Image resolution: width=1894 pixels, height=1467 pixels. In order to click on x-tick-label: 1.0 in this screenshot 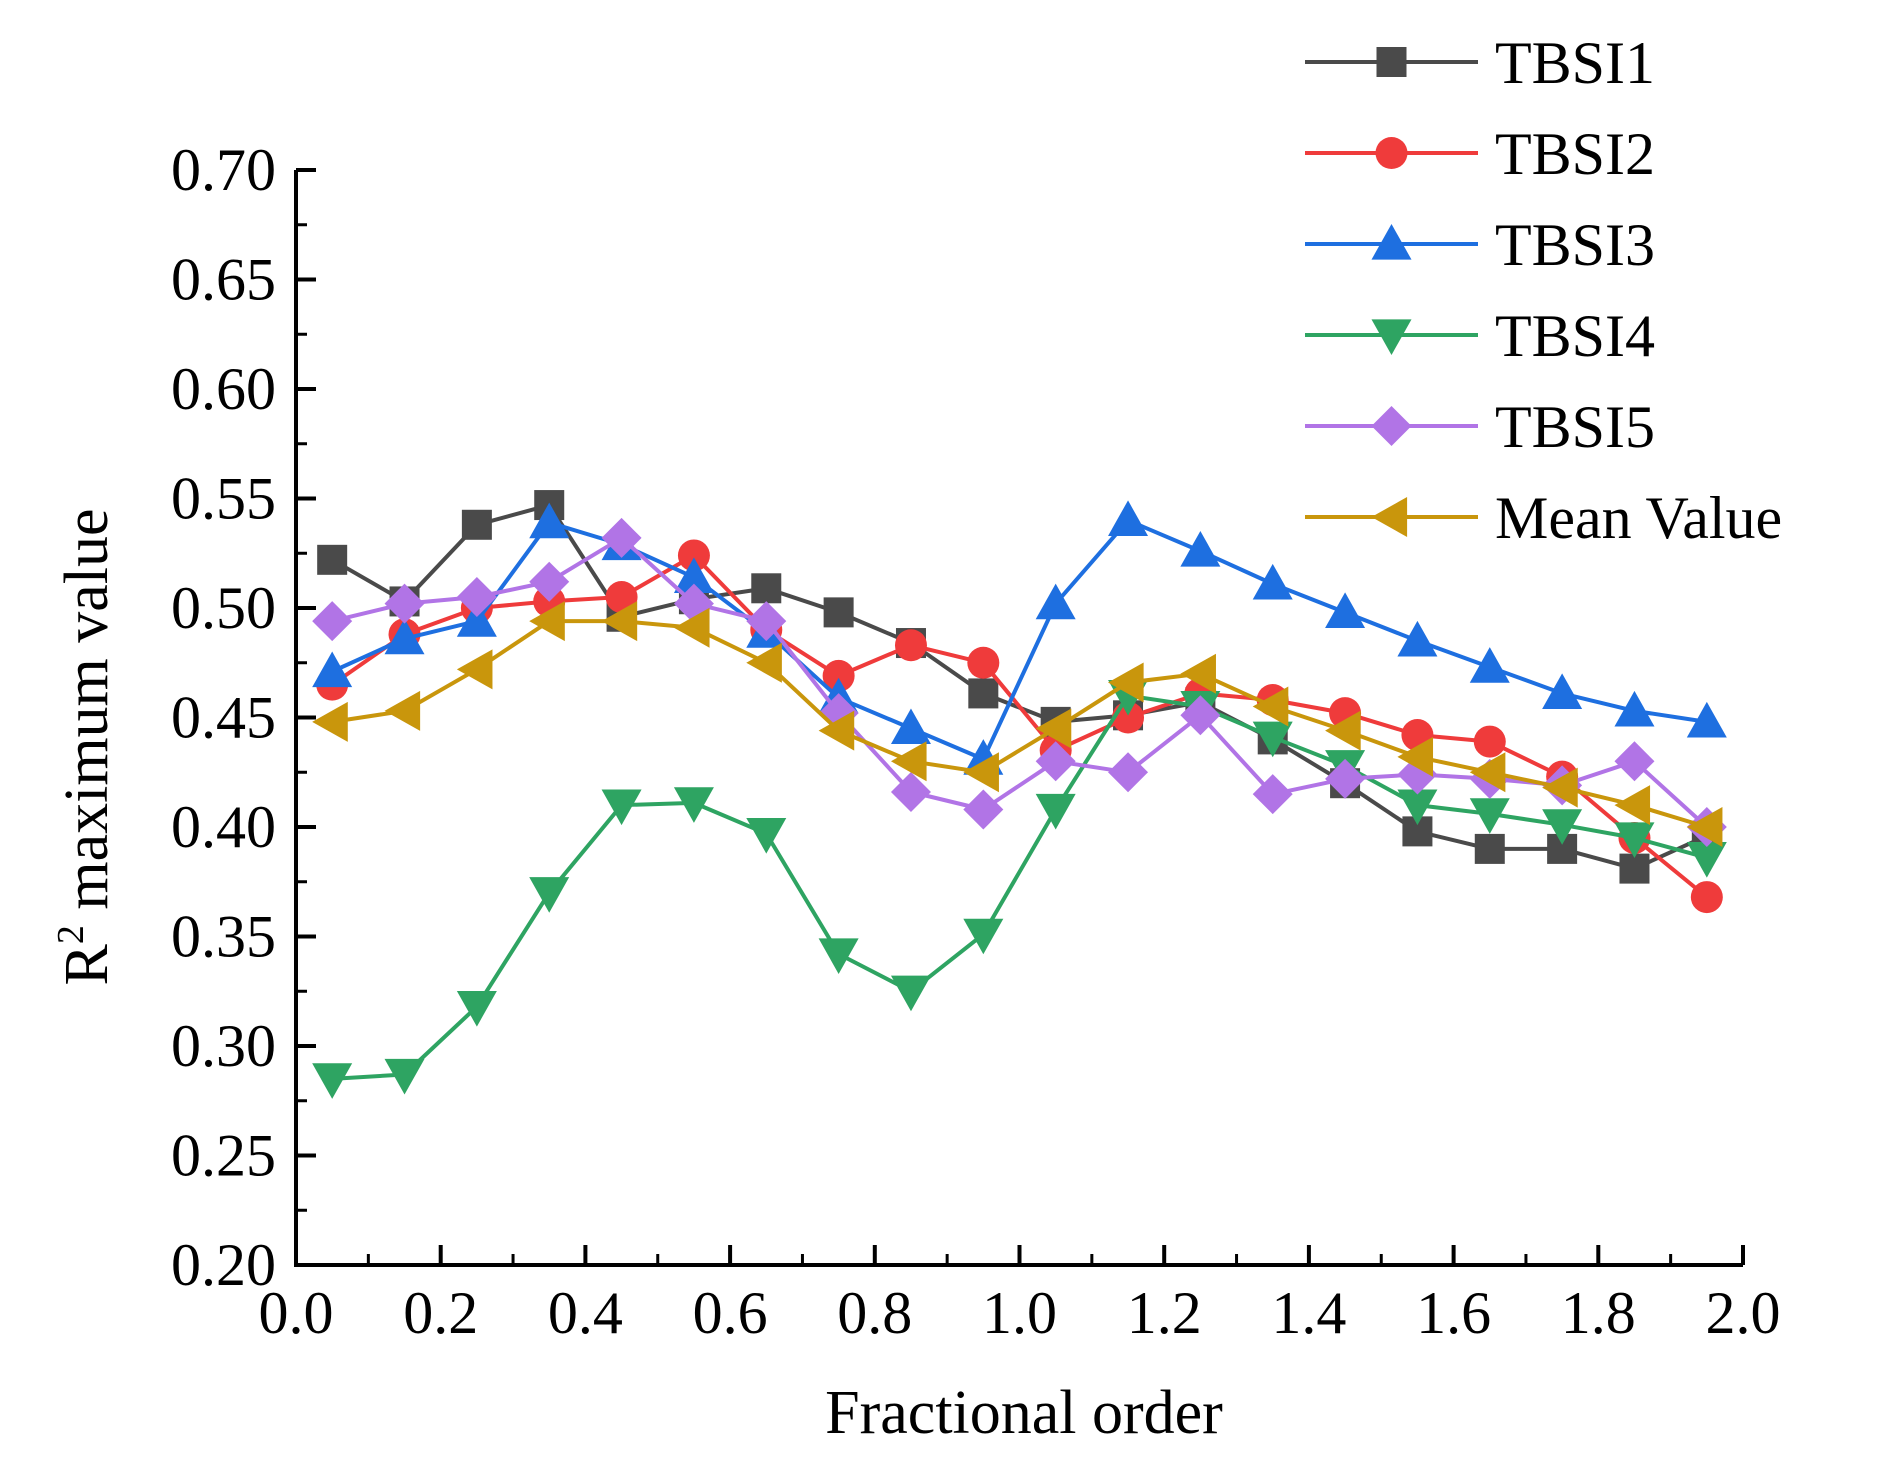, I will do `click(1019, 1313)`.